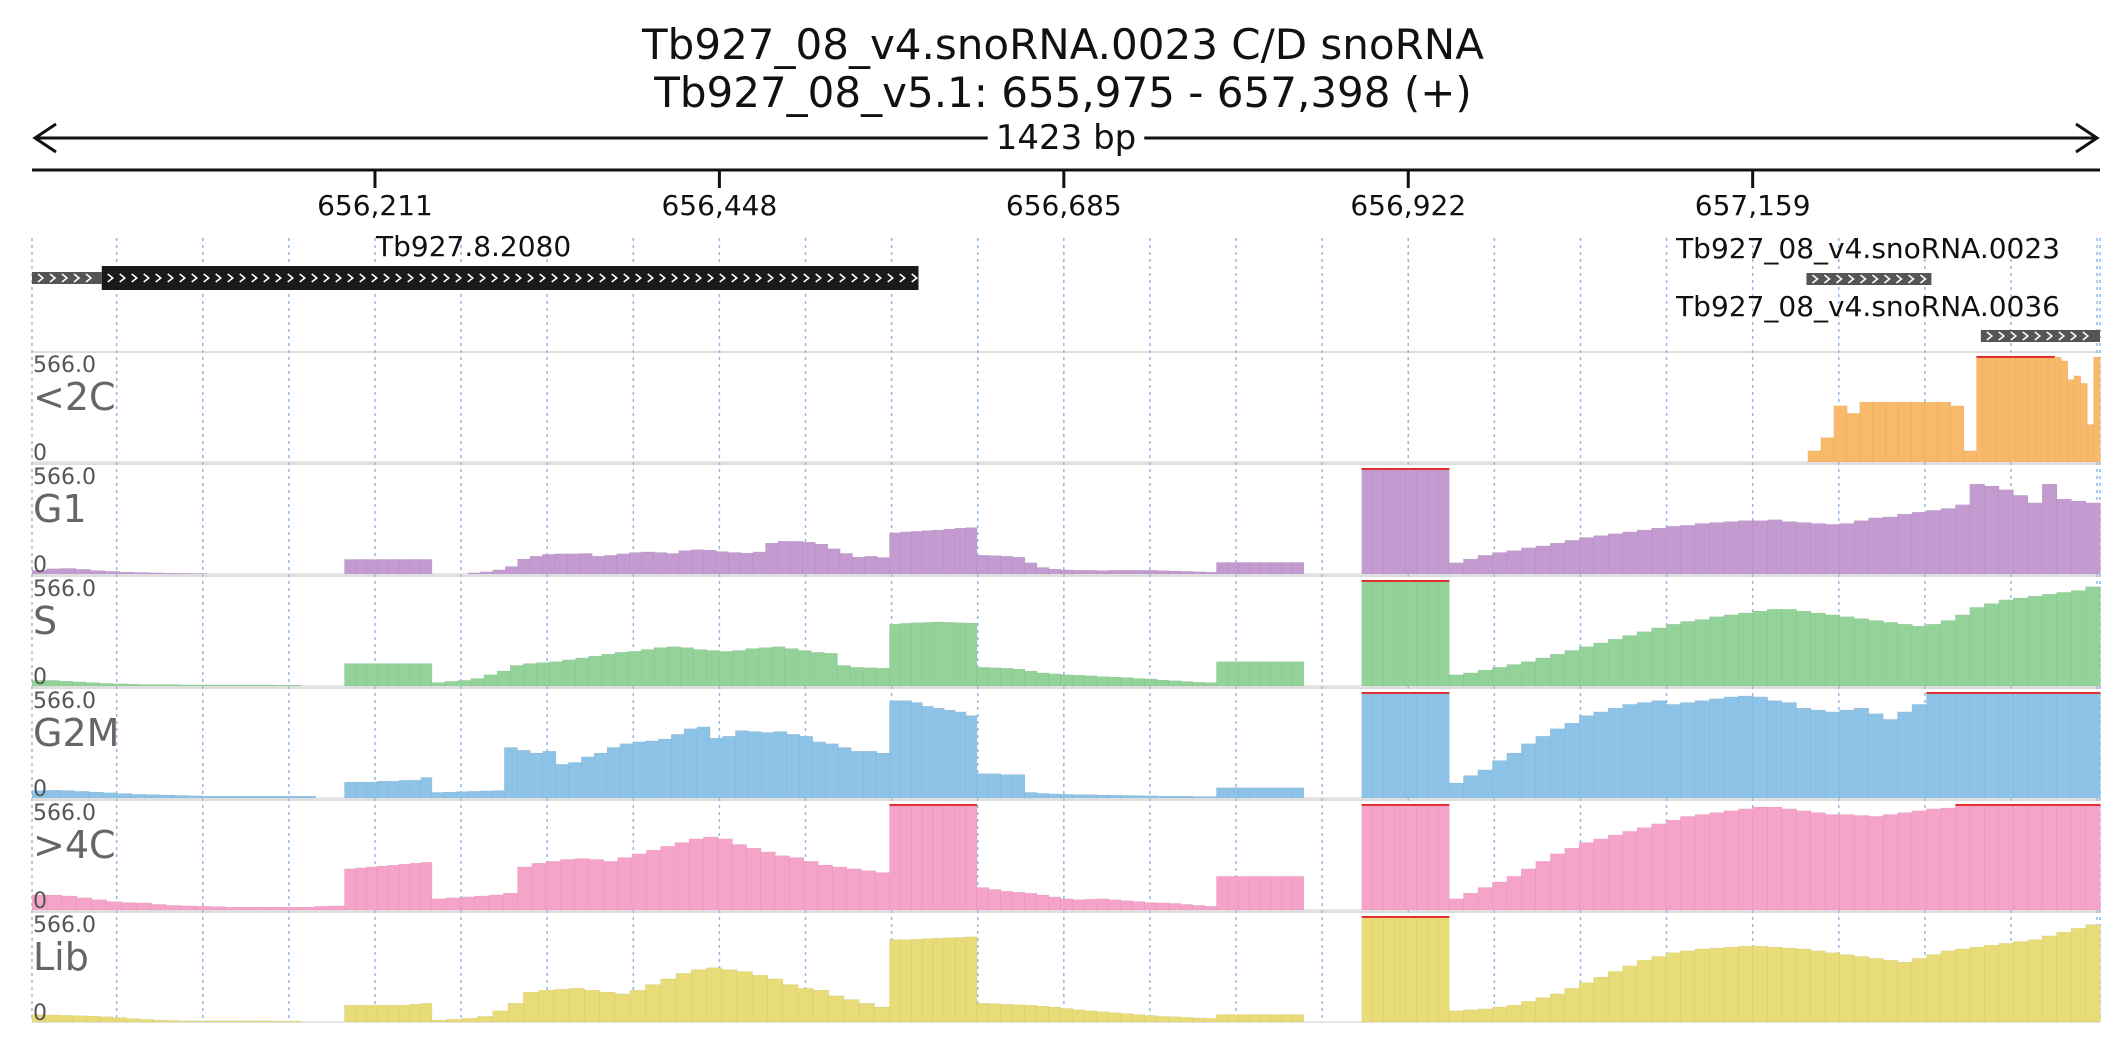 This screenshot has width=2126, height=1058. Describe the element at coordinates (1867, 306) in the screenshot. I see `gene-label: Tb927_08_v4.snoRNA.0036` at that location.